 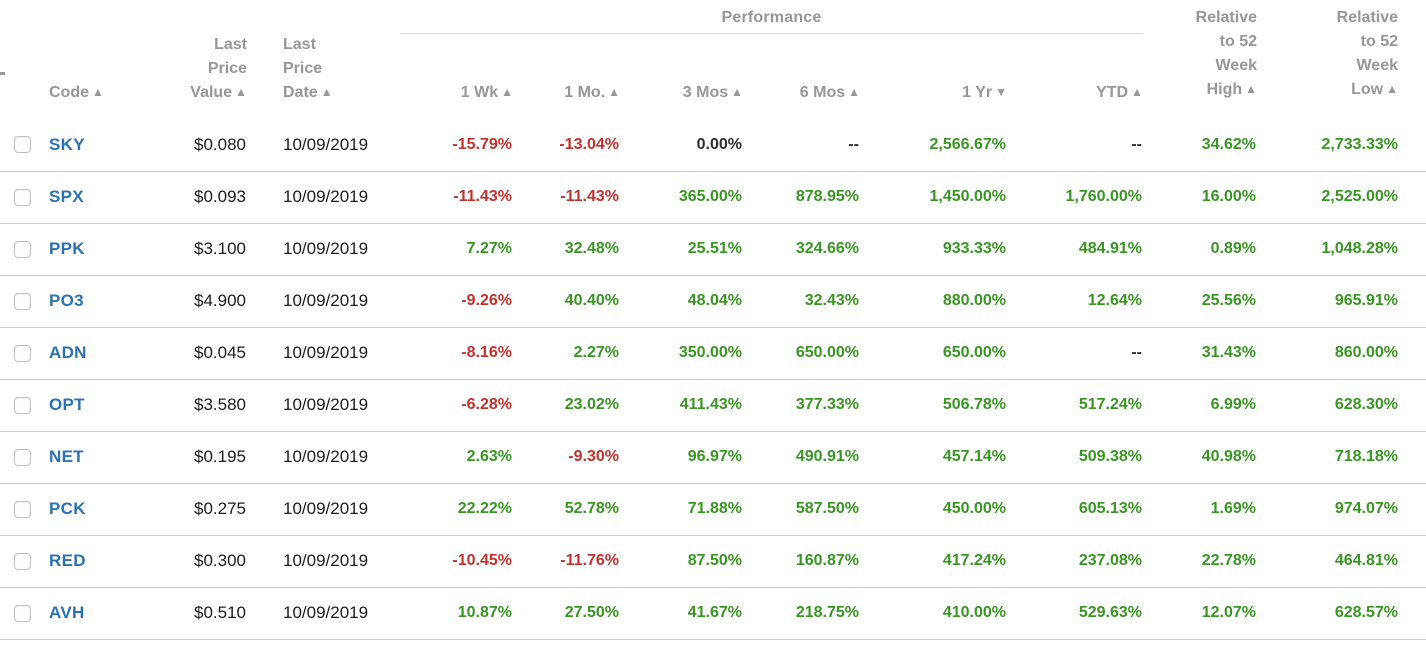 I want to click on last-price-date-header-label: Last Price Date, so click(x=303, y=68).